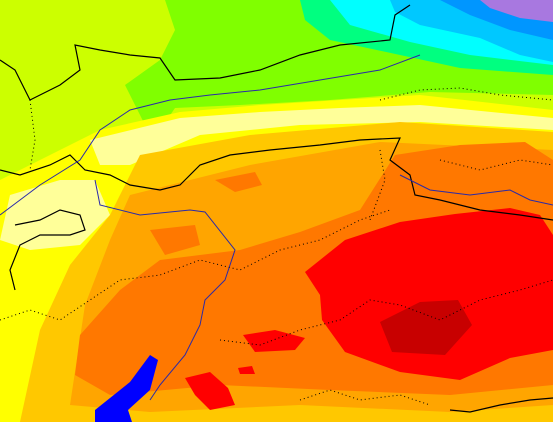  I want to click on field-light-yellow-west, so click(55, 215).